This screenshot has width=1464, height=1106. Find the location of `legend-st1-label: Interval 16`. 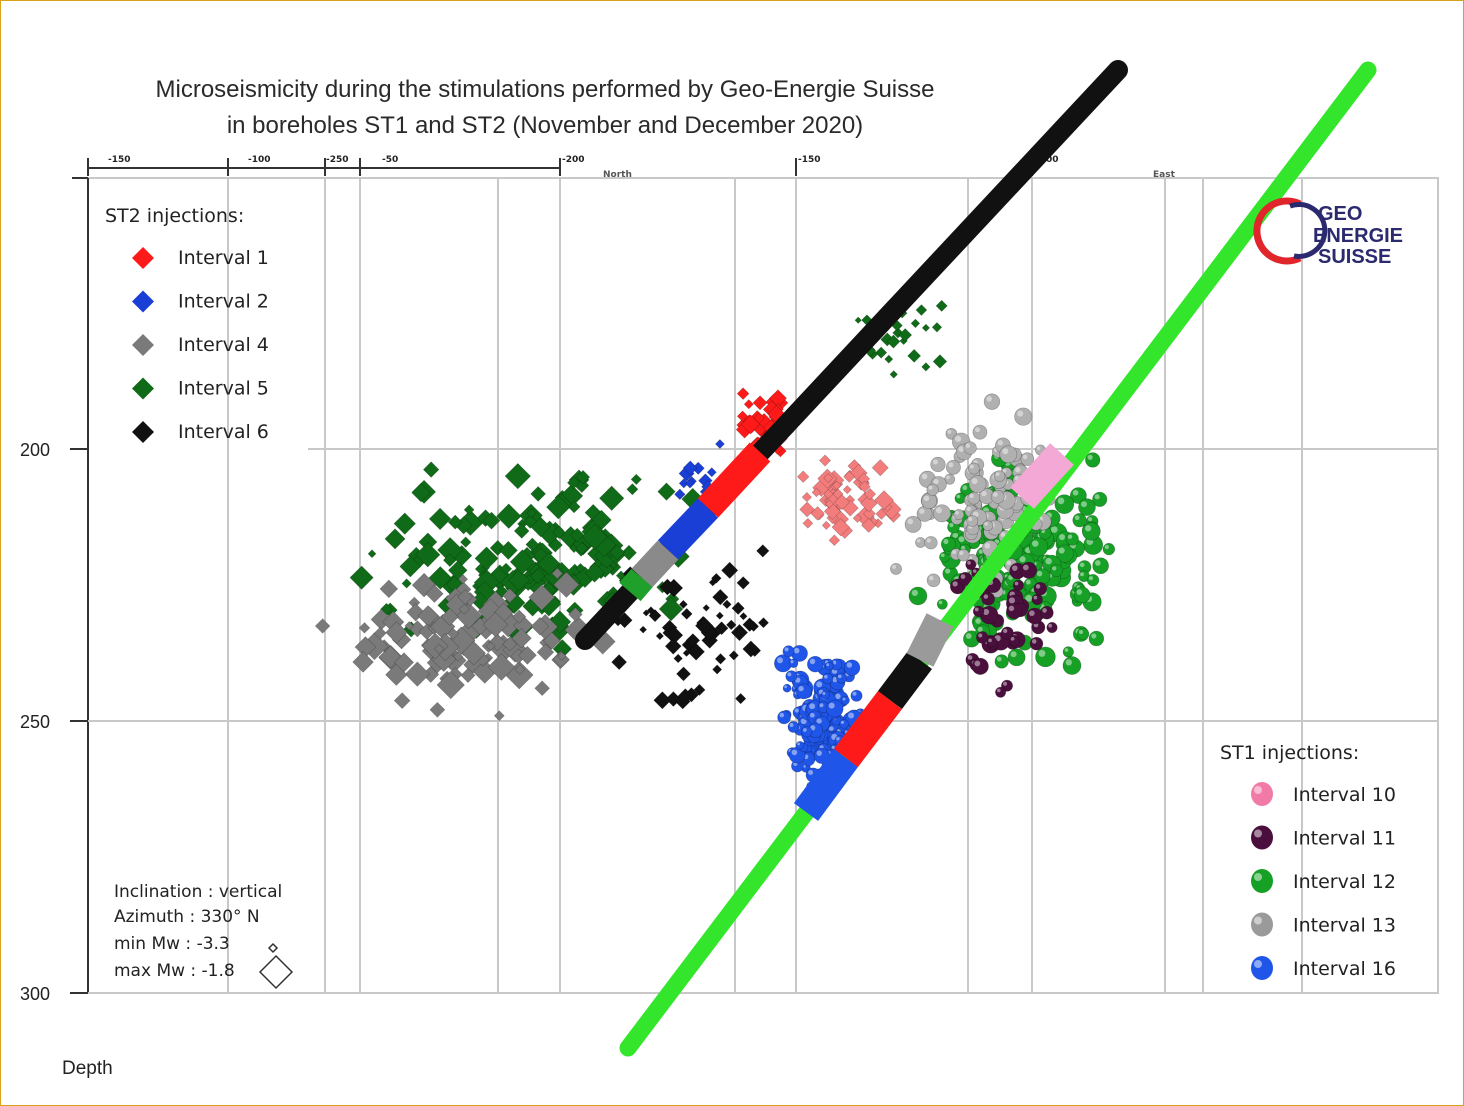

legend-st1-label: Interval 16 is located at coordinates (1344, 969).